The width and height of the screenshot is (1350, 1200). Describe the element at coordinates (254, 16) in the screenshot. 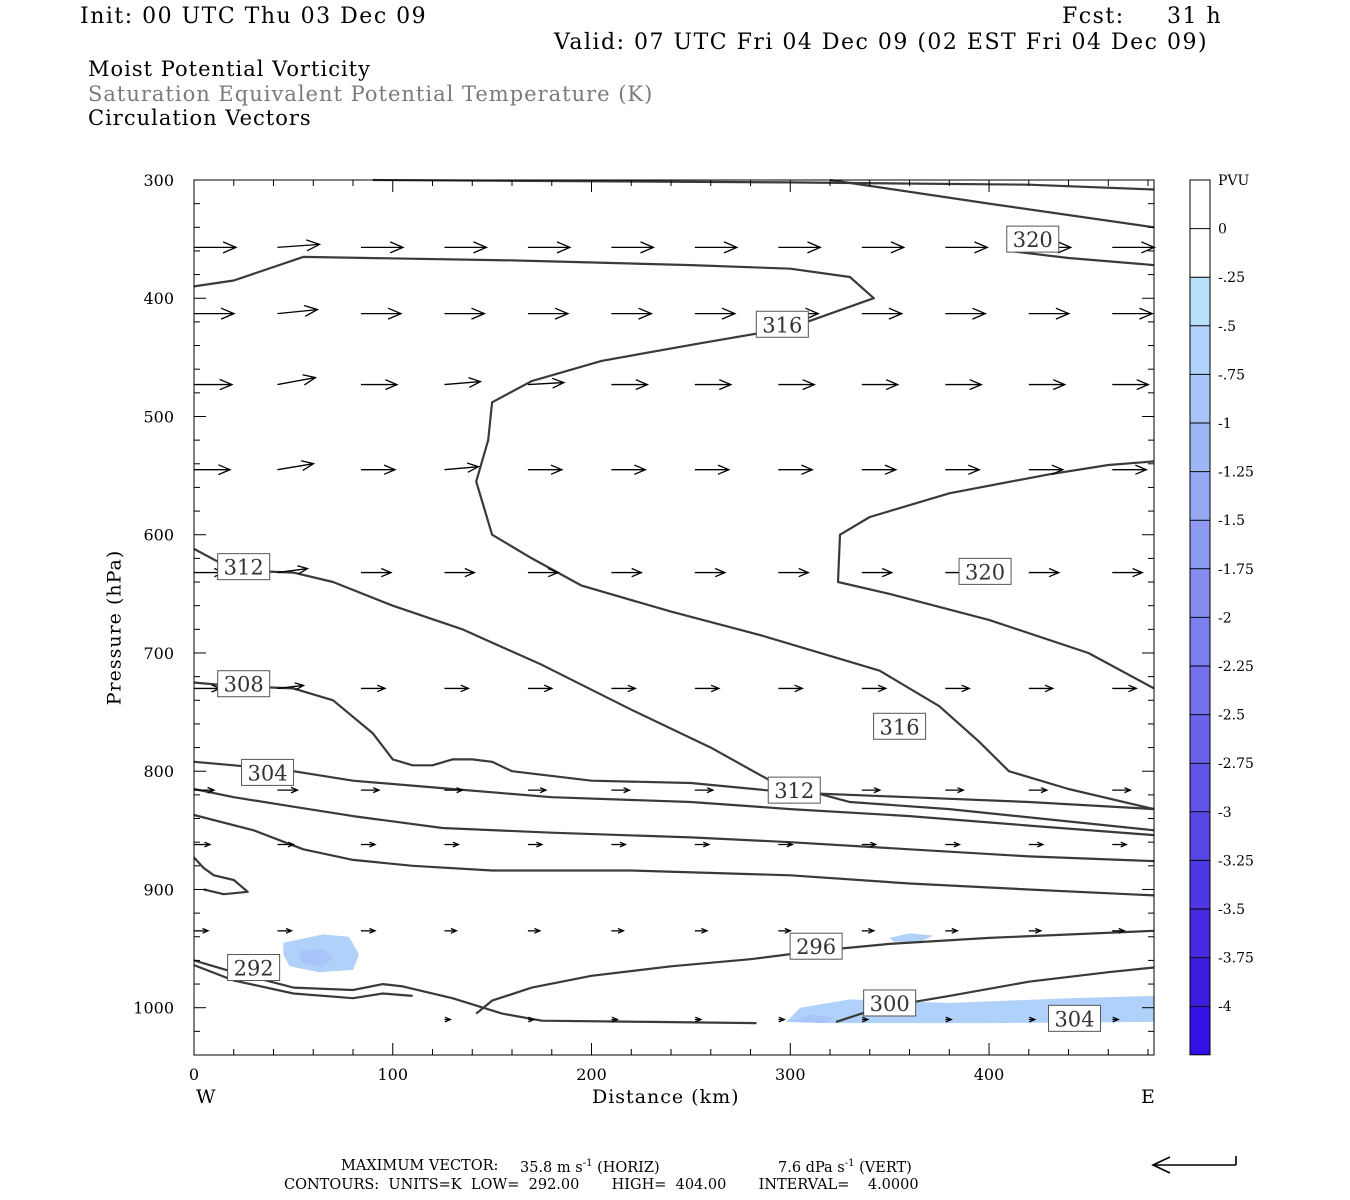

I see `init-time: Init: 00 UTC Thu 03 Dec 09` at that location.